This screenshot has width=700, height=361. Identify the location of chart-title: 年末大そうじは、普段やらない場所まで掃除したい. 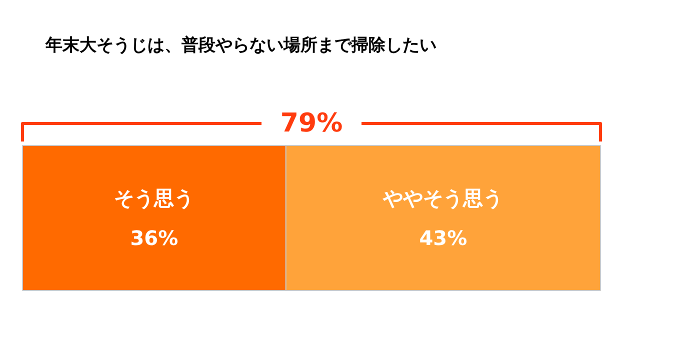
(240, 45).